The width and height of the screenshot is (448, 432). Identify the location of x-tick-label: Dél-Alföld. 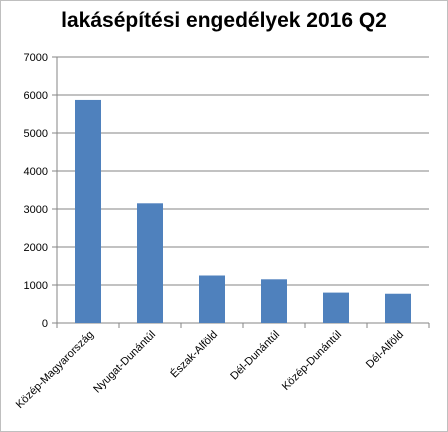
(385, 350).